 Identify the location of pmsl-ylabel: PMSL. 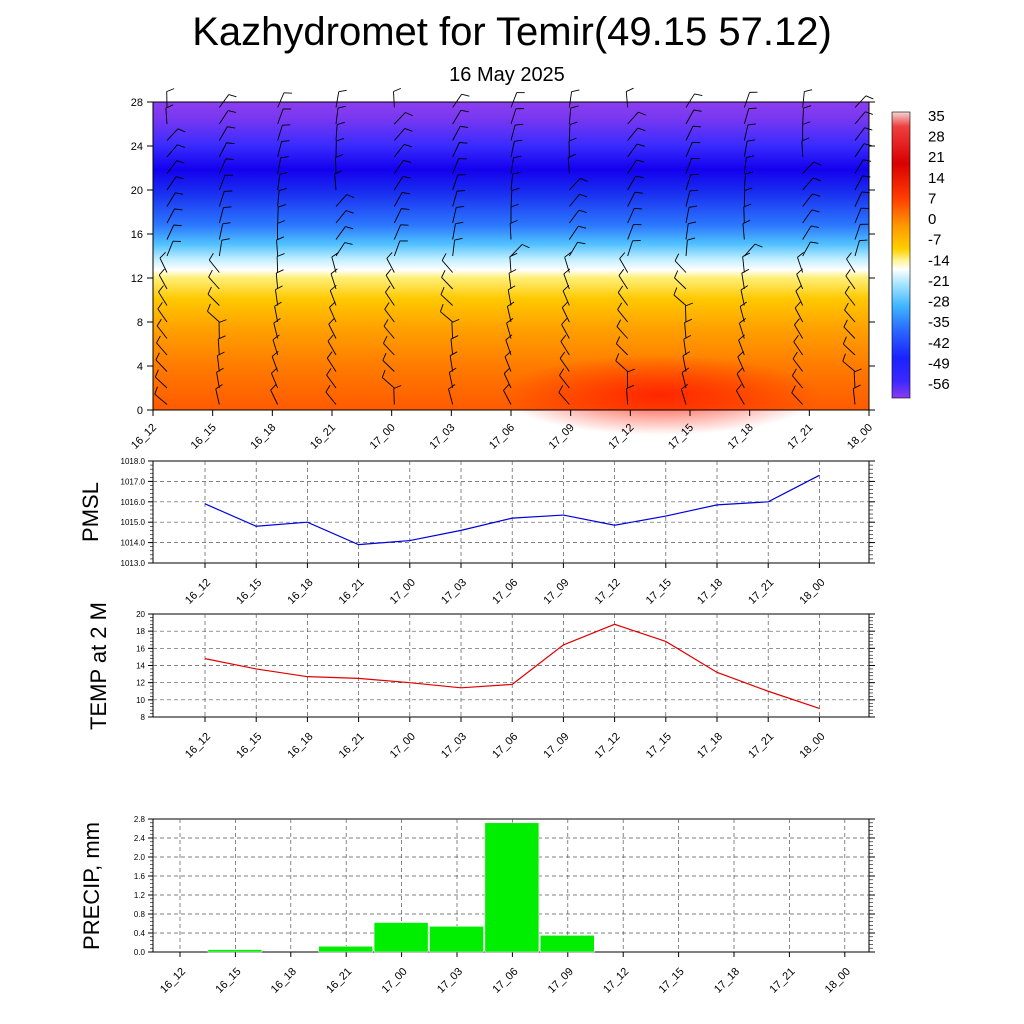
(90, 512).